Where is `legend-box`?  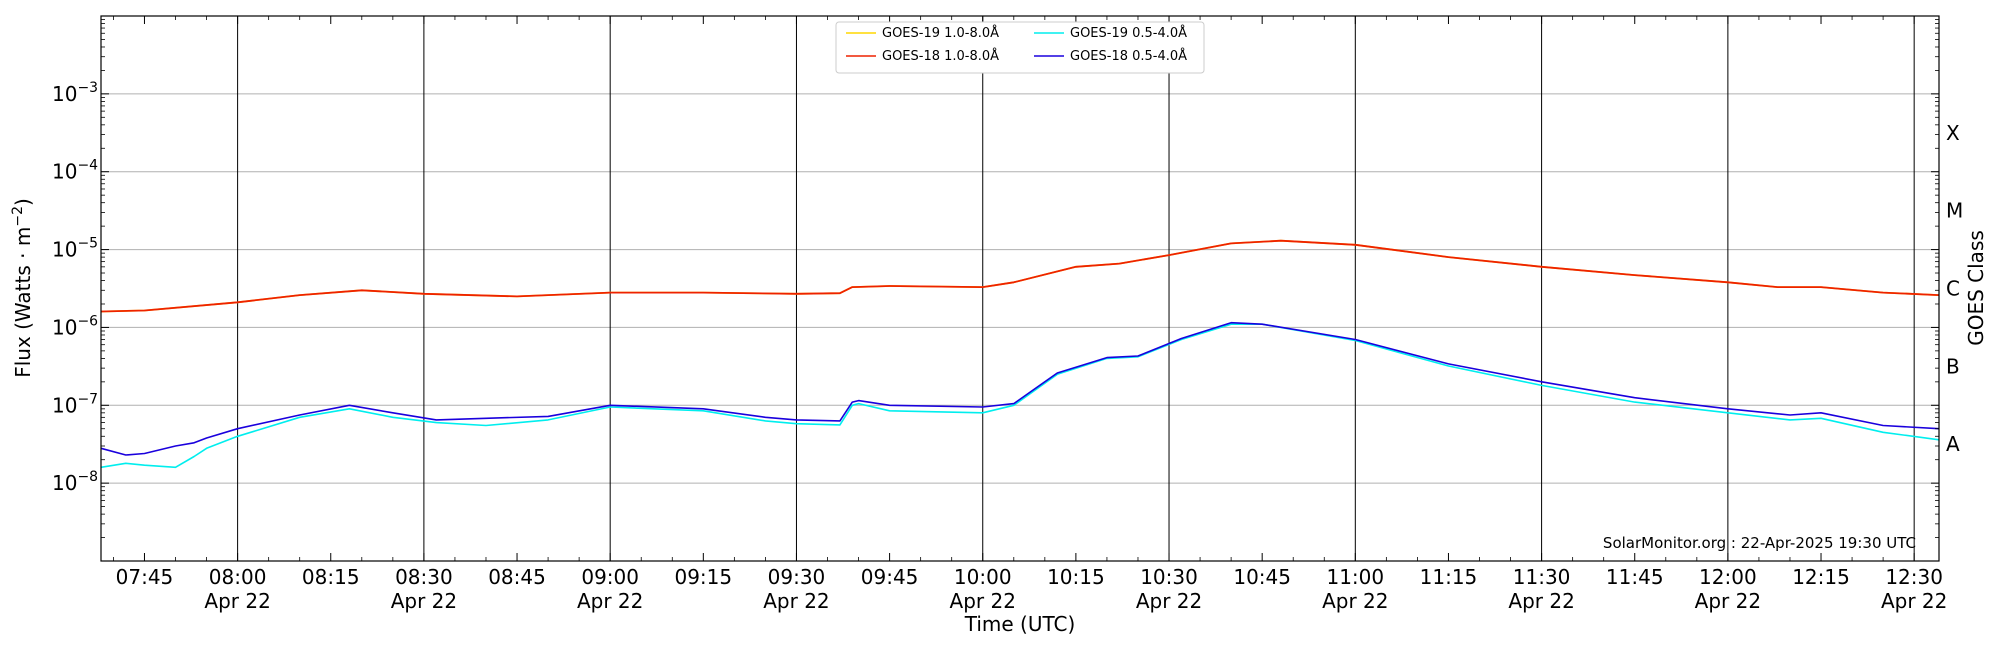
legend-box is located at coordinates (1020, 47).